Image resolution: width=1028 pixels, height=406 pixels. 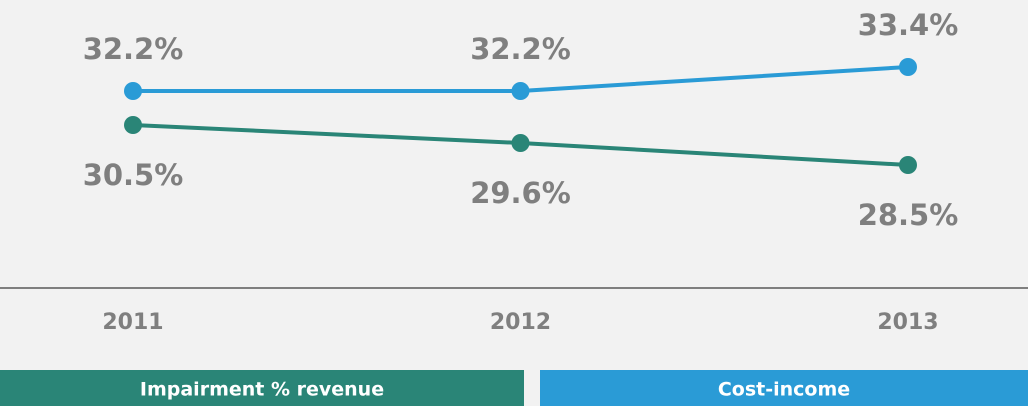 I want to click on x-tick-label: 2011, so click(x=132, y=322).